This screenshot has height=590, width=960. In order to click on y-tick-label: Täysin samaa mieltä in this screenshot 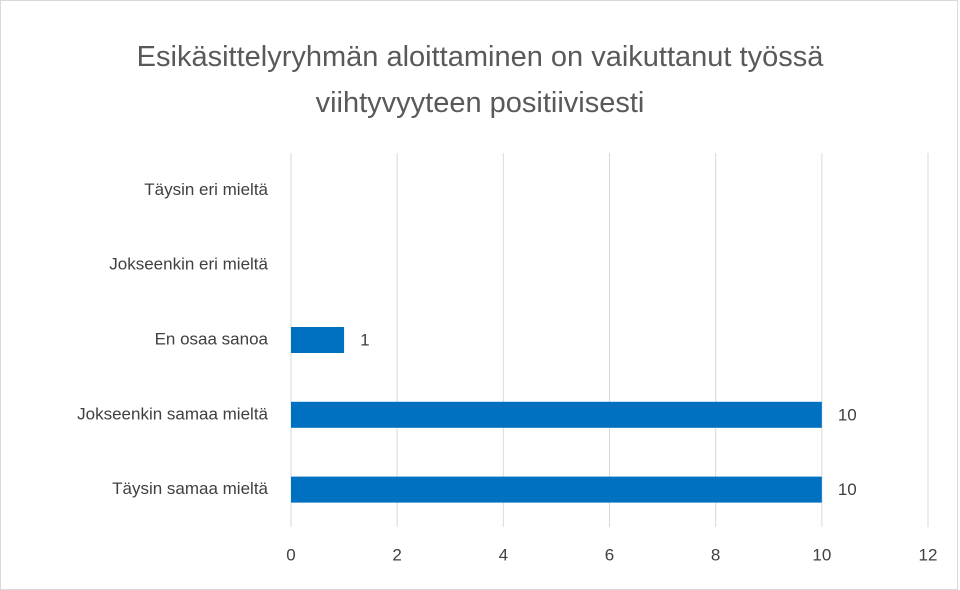, I will do `click(190, 488)`.